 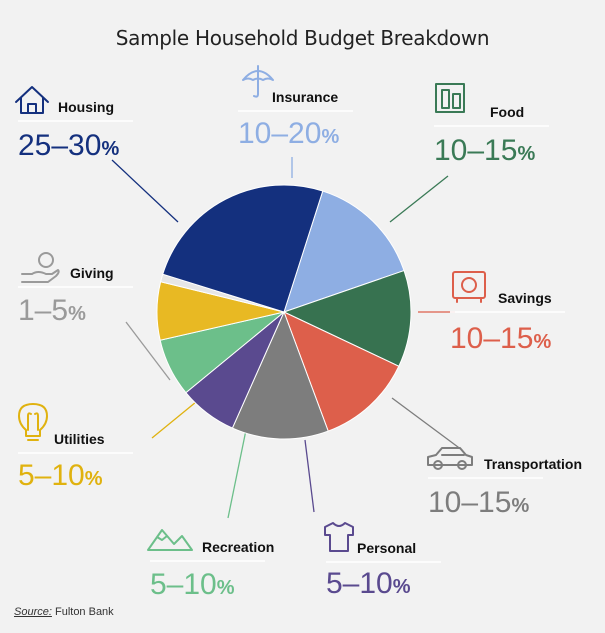 I want to click on leader-line-giving, so click(x=148, y=351).